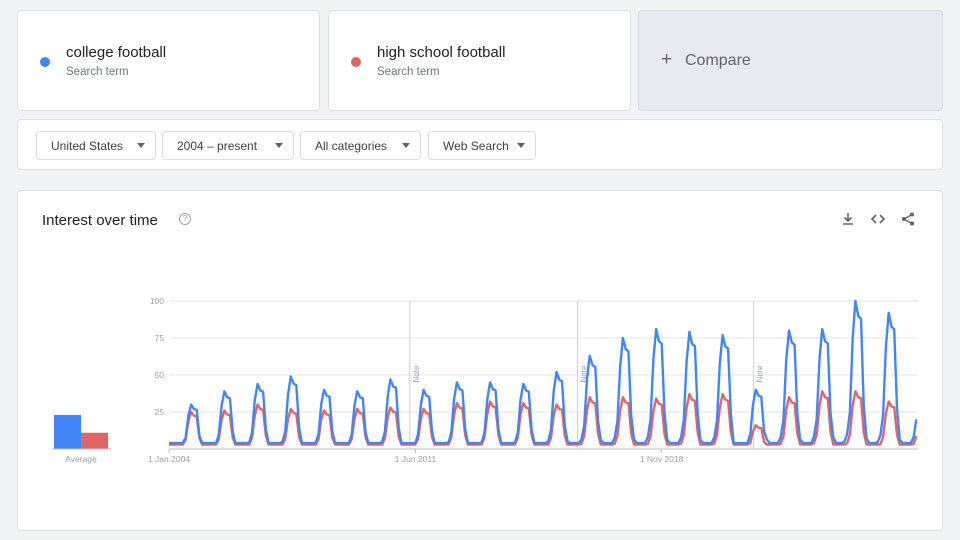  What do you see at coordinates (160, 412) in the screenshot?
I see `y-tick-label: 25` at bounding box center [160, 412].